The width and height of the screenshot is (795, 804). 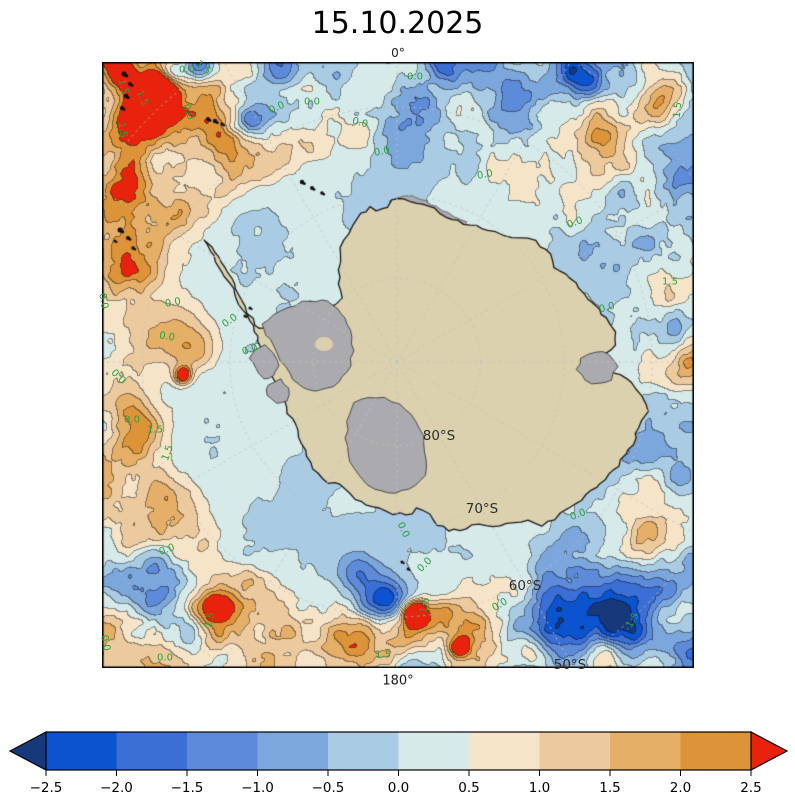 What do you see at coordinates (328, 788) in the screenshot?
I see `colorbar-tick-label: −0.5` at bounding box center [328, 788].